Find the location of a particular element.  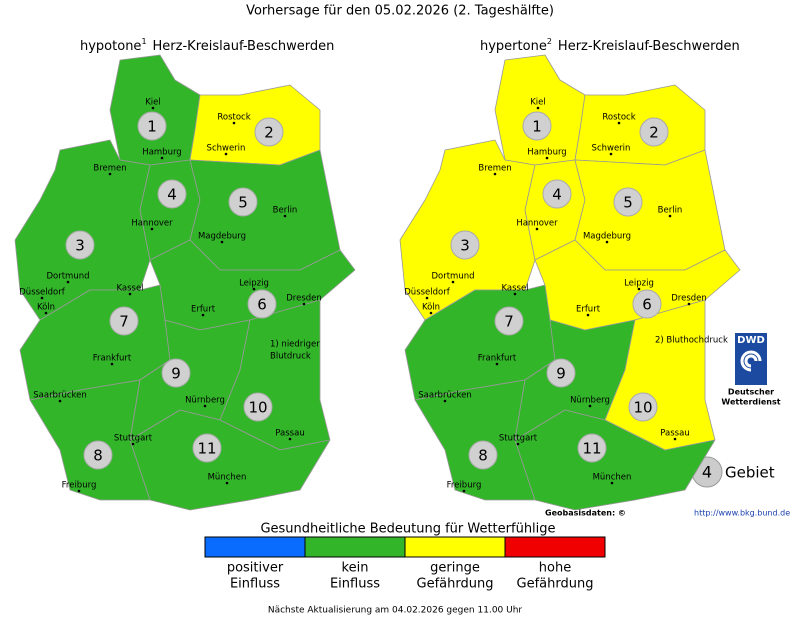

geobasis-link: http://www.bkg.bund.de is located at coordinates (742, 513).